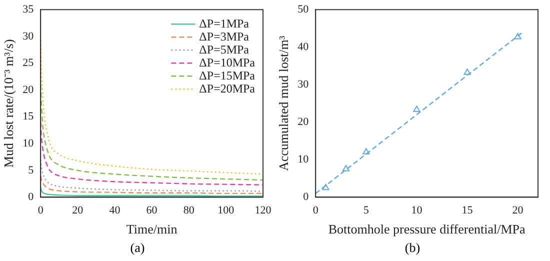  I want to click on x-axis-title: Bottomhole pressure differential/MPa, so click(427, 229).